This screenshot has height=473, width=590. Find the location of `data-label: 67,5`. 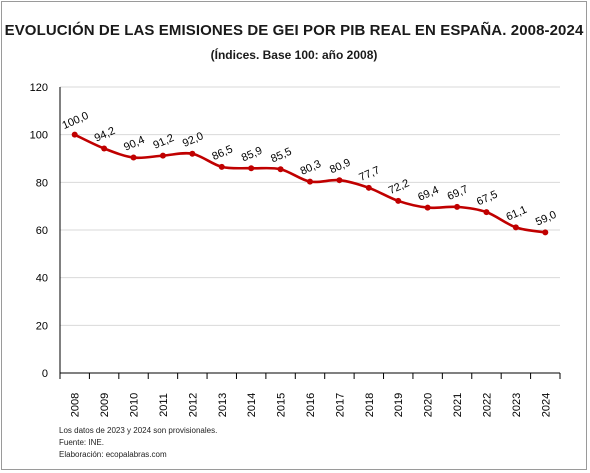

data-label: 67,5 is located at coordinates (487, 199).